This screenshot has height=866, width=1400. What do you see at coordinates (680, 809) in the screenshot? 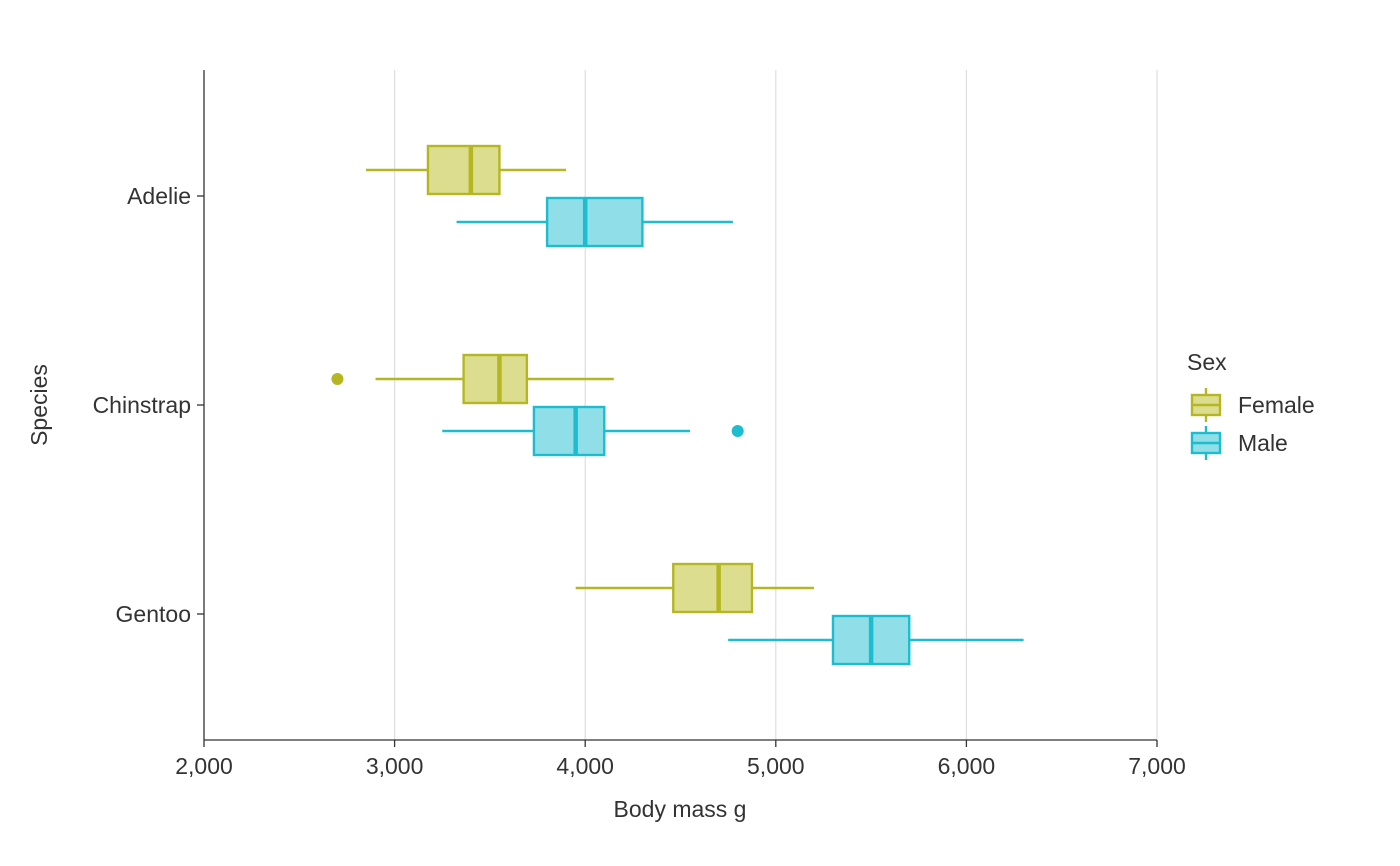
I see `x-axis-title: Body mass g` at bounding box center [680, 809].